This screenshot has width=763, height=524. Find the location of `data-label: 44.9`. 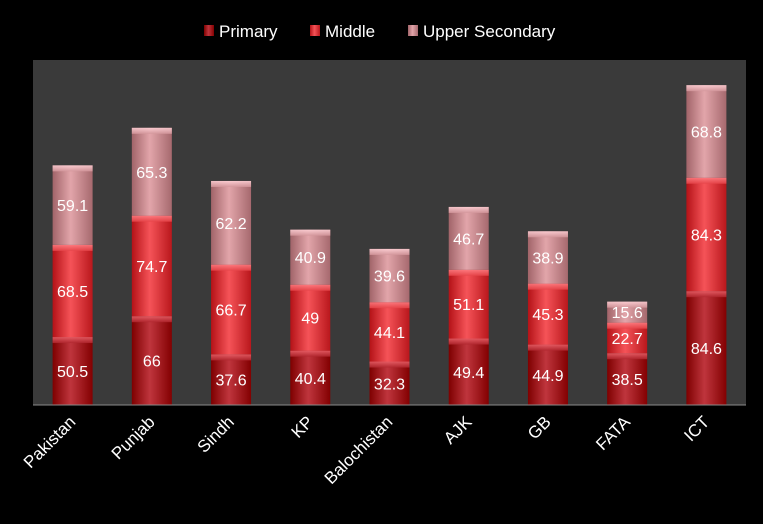

data-label: 44.9 is located at coordinates (547, 376).